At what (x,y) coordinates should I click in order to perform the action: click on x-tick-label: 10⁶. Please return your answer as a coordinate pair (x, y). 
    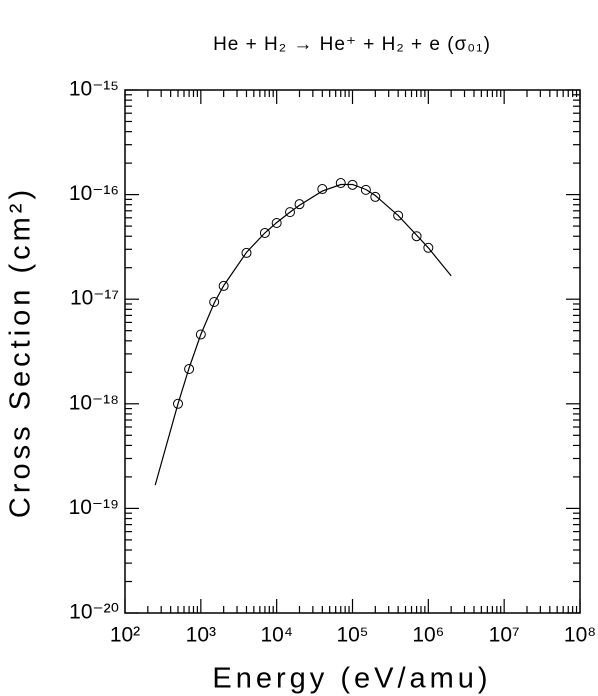
    Looking at the image, I should click on (428, 635).